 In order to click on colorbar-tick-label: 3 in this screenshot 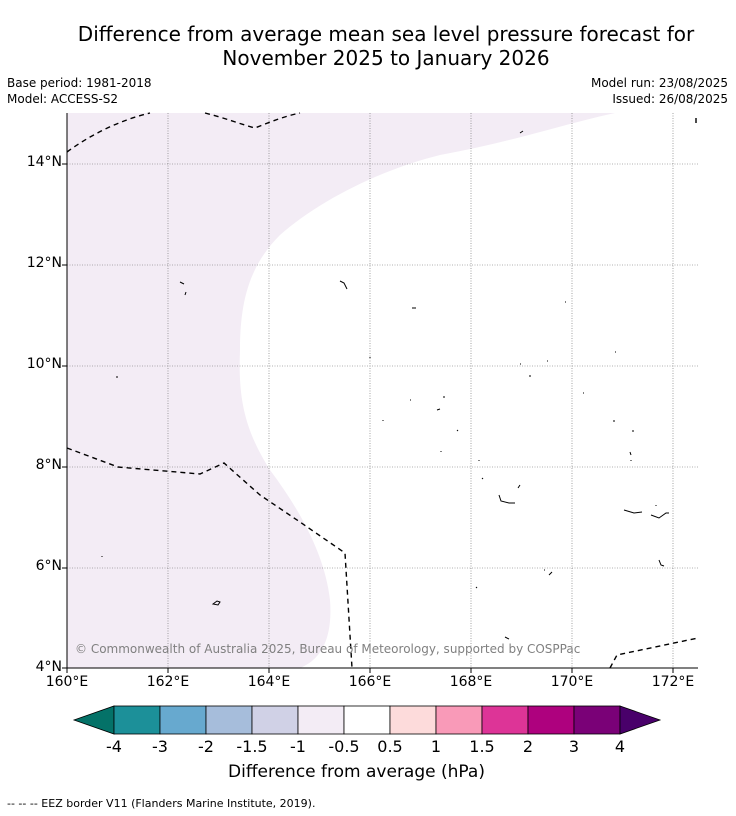, I will do `click(574, 746)`.